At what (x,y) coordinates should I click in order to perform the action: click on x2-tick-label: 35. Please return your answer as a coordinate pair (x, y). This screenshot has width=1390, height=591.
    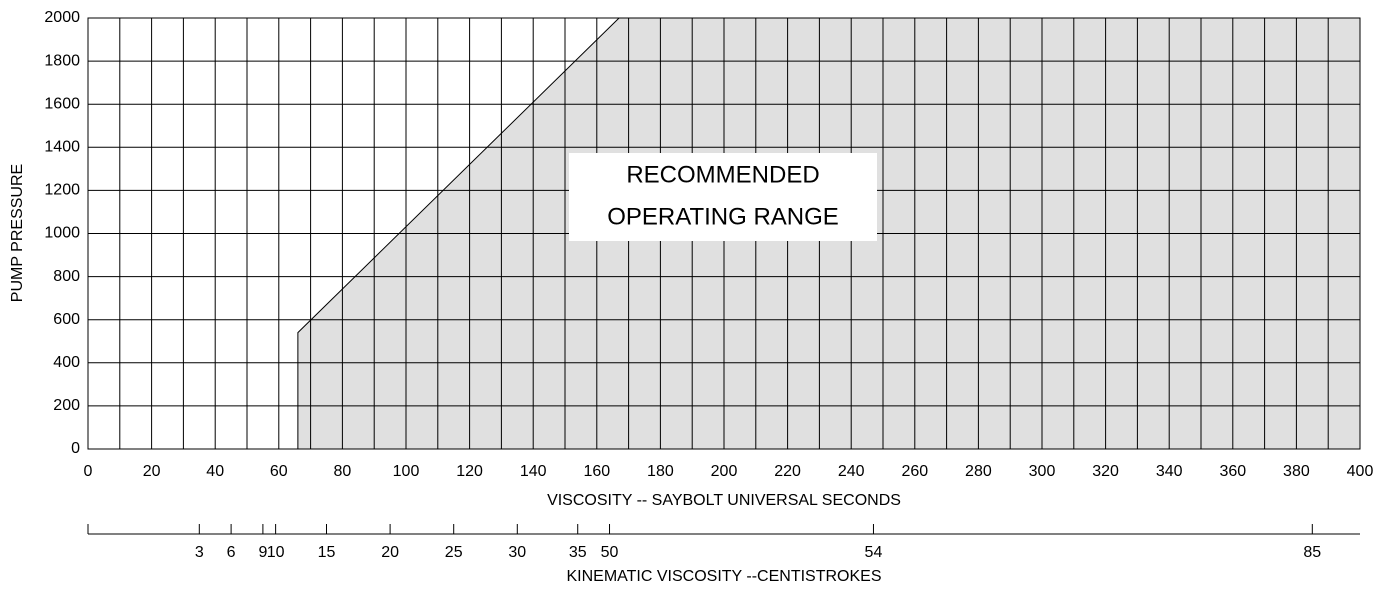
    Looking at the image, I should click on (578, 552).